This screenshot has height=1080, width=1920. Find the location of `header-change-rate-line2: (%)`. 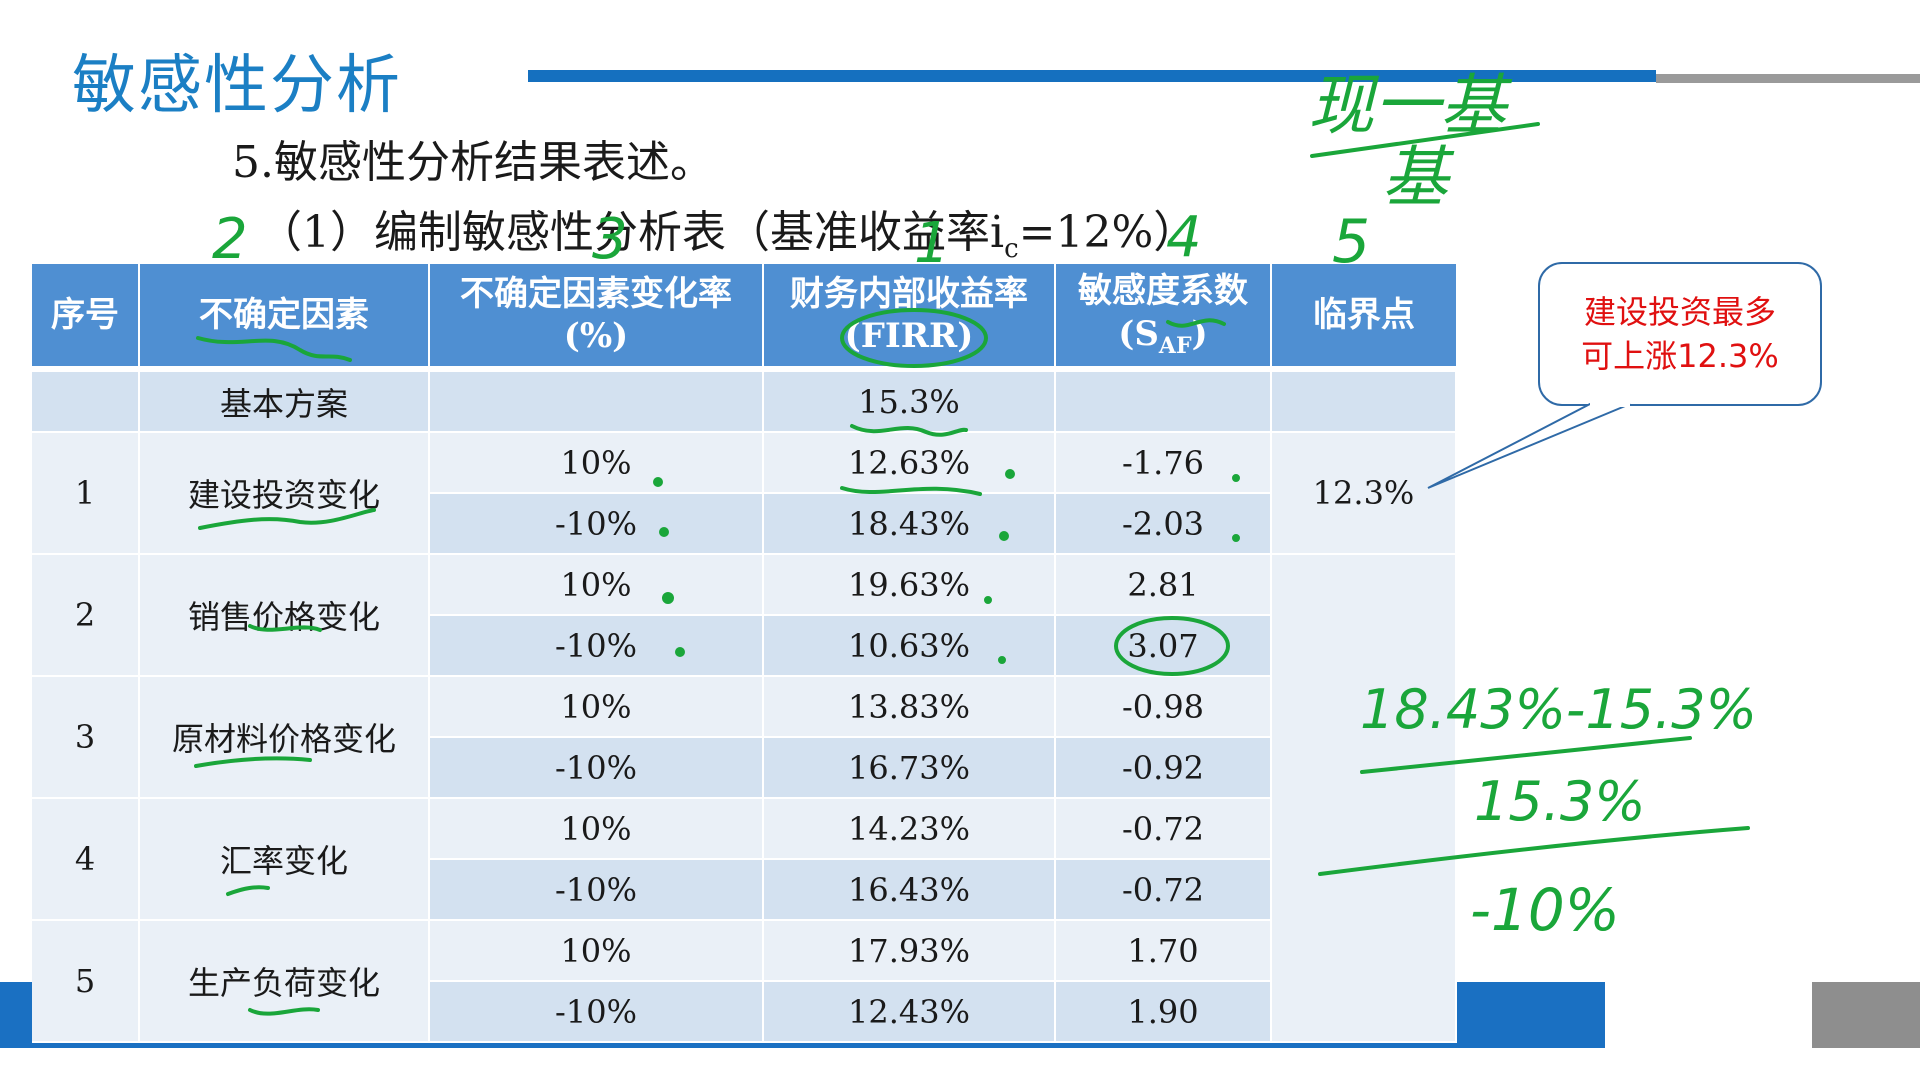

header-change-rate-line2: (%) is located at coordinates (596, 336).